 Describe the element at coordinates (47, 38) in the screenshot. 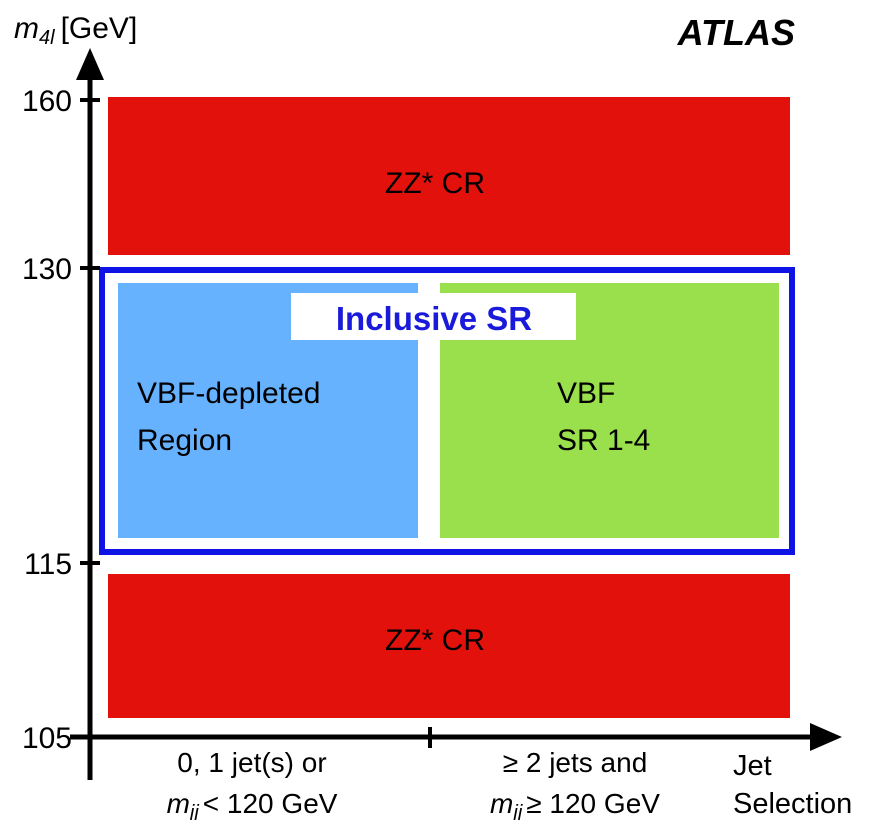

I see `subscript: 4l` at that location.